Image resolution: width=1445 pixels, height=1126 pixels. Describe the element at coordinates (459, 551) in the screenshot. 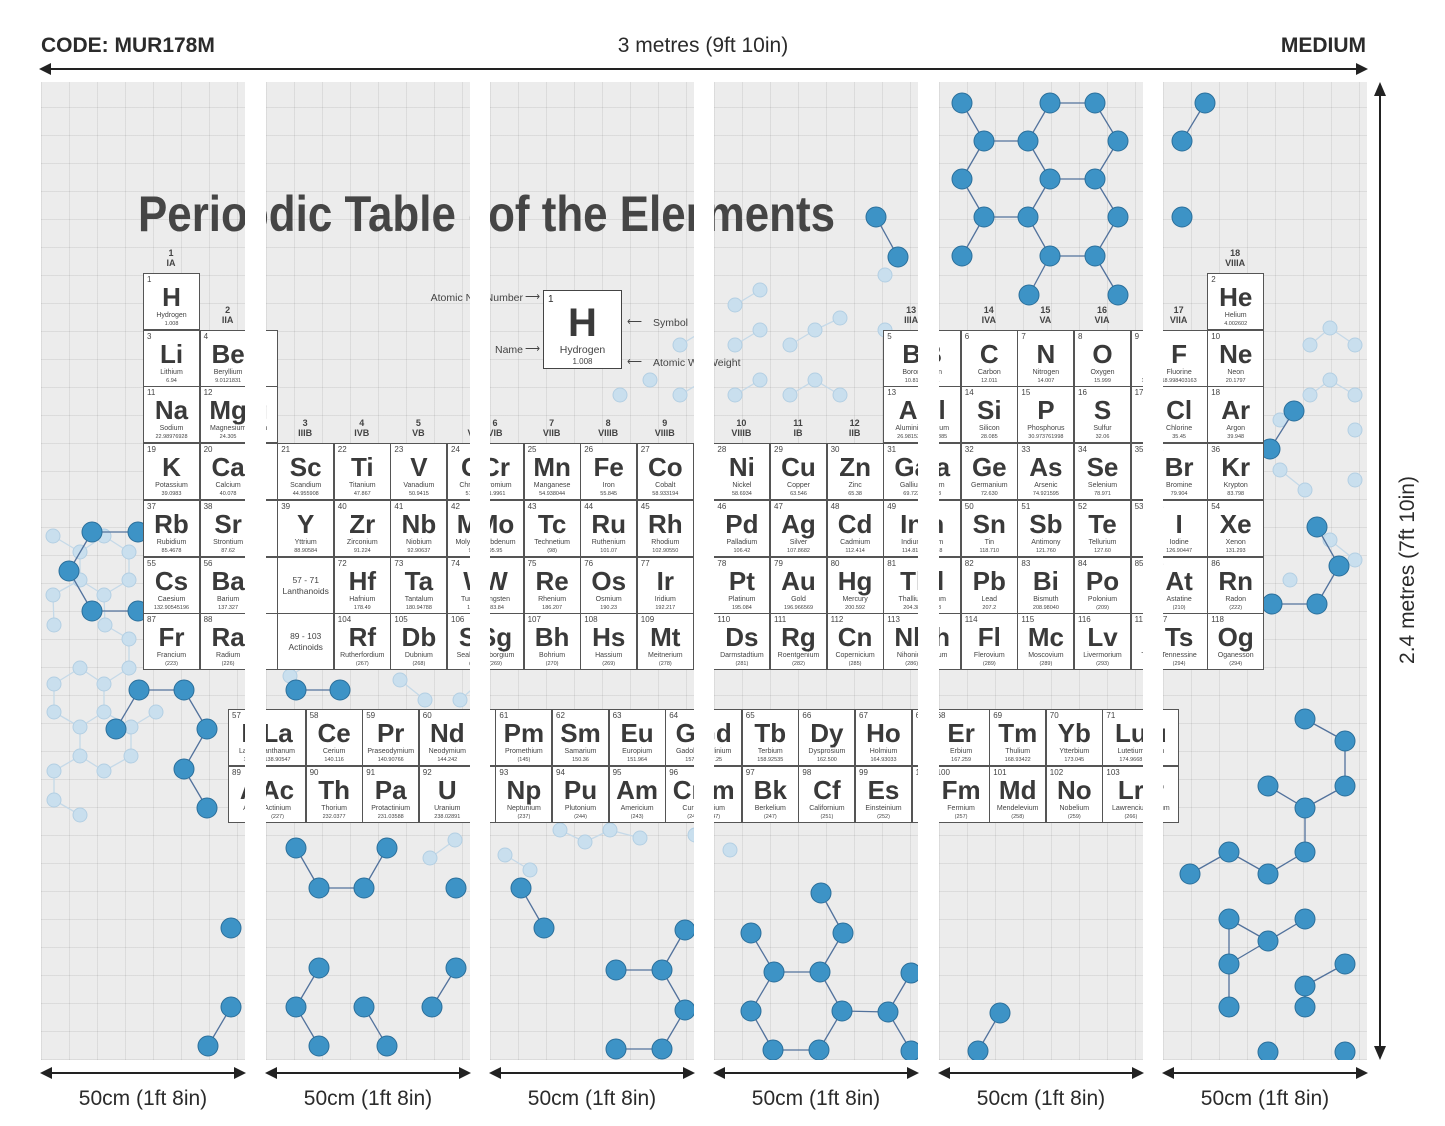

I see `atomic-weight: 95.95` at that location.